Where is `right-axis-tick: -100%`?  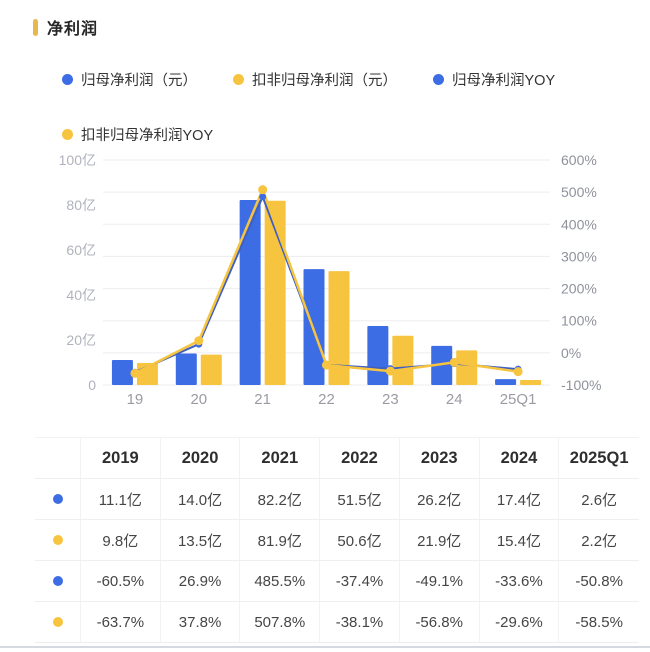
right-axis-tick: -100% is located at coordinates (581, 385).